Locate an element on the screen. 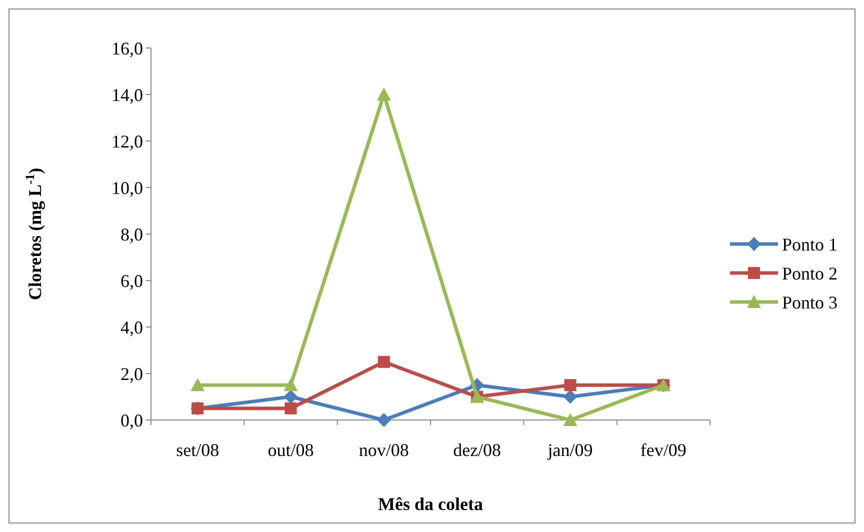  x-tick-label: set/08 is located at coordinates (198, 450).